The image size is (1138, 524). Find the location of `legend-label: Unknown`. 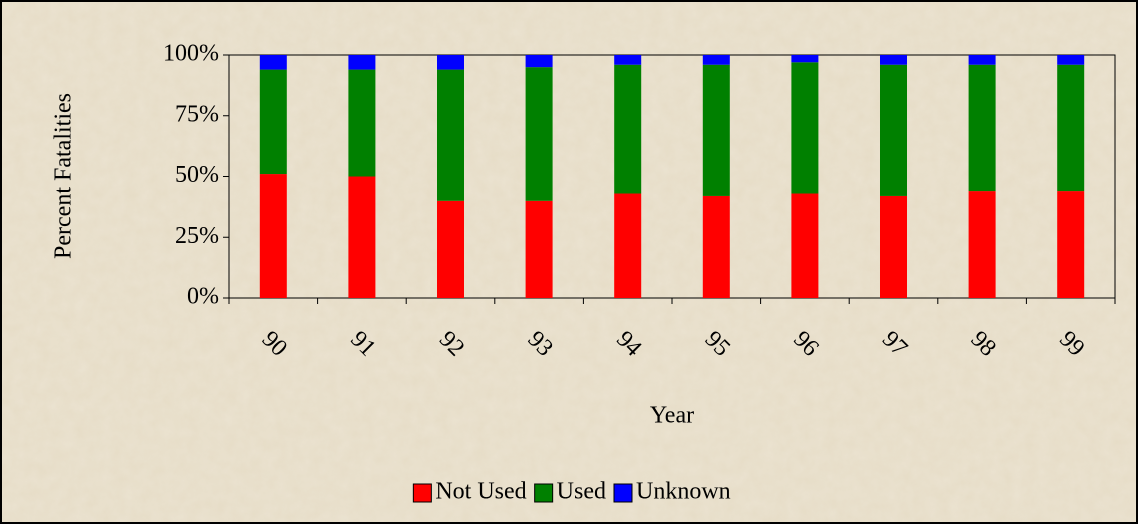

legend-label: Unknown is located at coordinates (683, 492).